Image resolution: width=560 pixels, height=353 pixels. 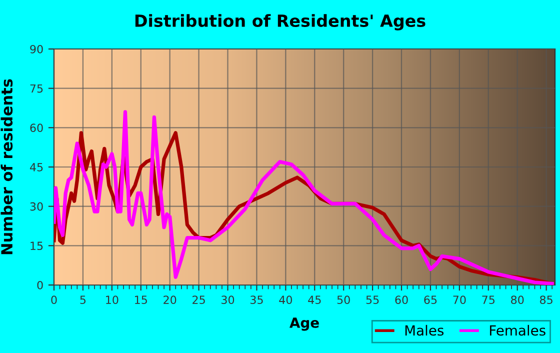 I want to click on x-tick-label: 50, so click(x=343, y=300).